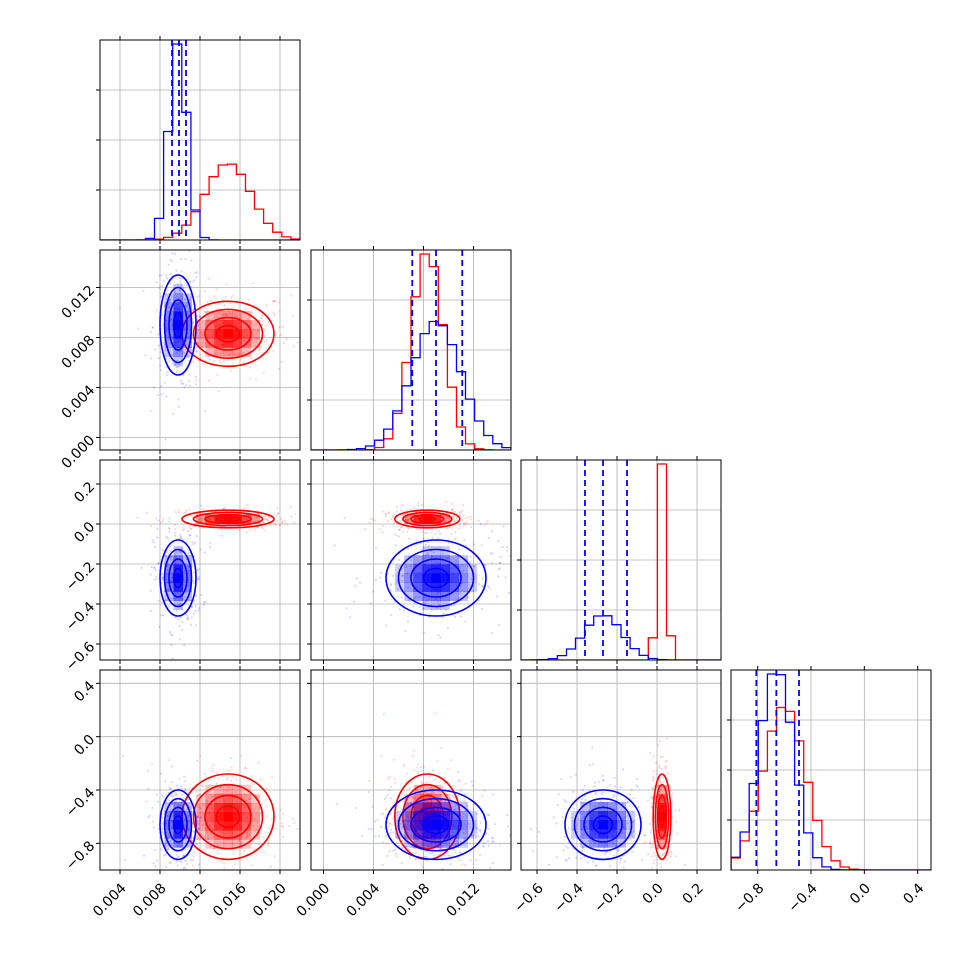 Image resolution: width=970 pixels, height=970 pixels. What do you see at coordinates (80, 656) in the screenshot?
I see `y-tick-label: −0.6` at bounding box center [80, 656].